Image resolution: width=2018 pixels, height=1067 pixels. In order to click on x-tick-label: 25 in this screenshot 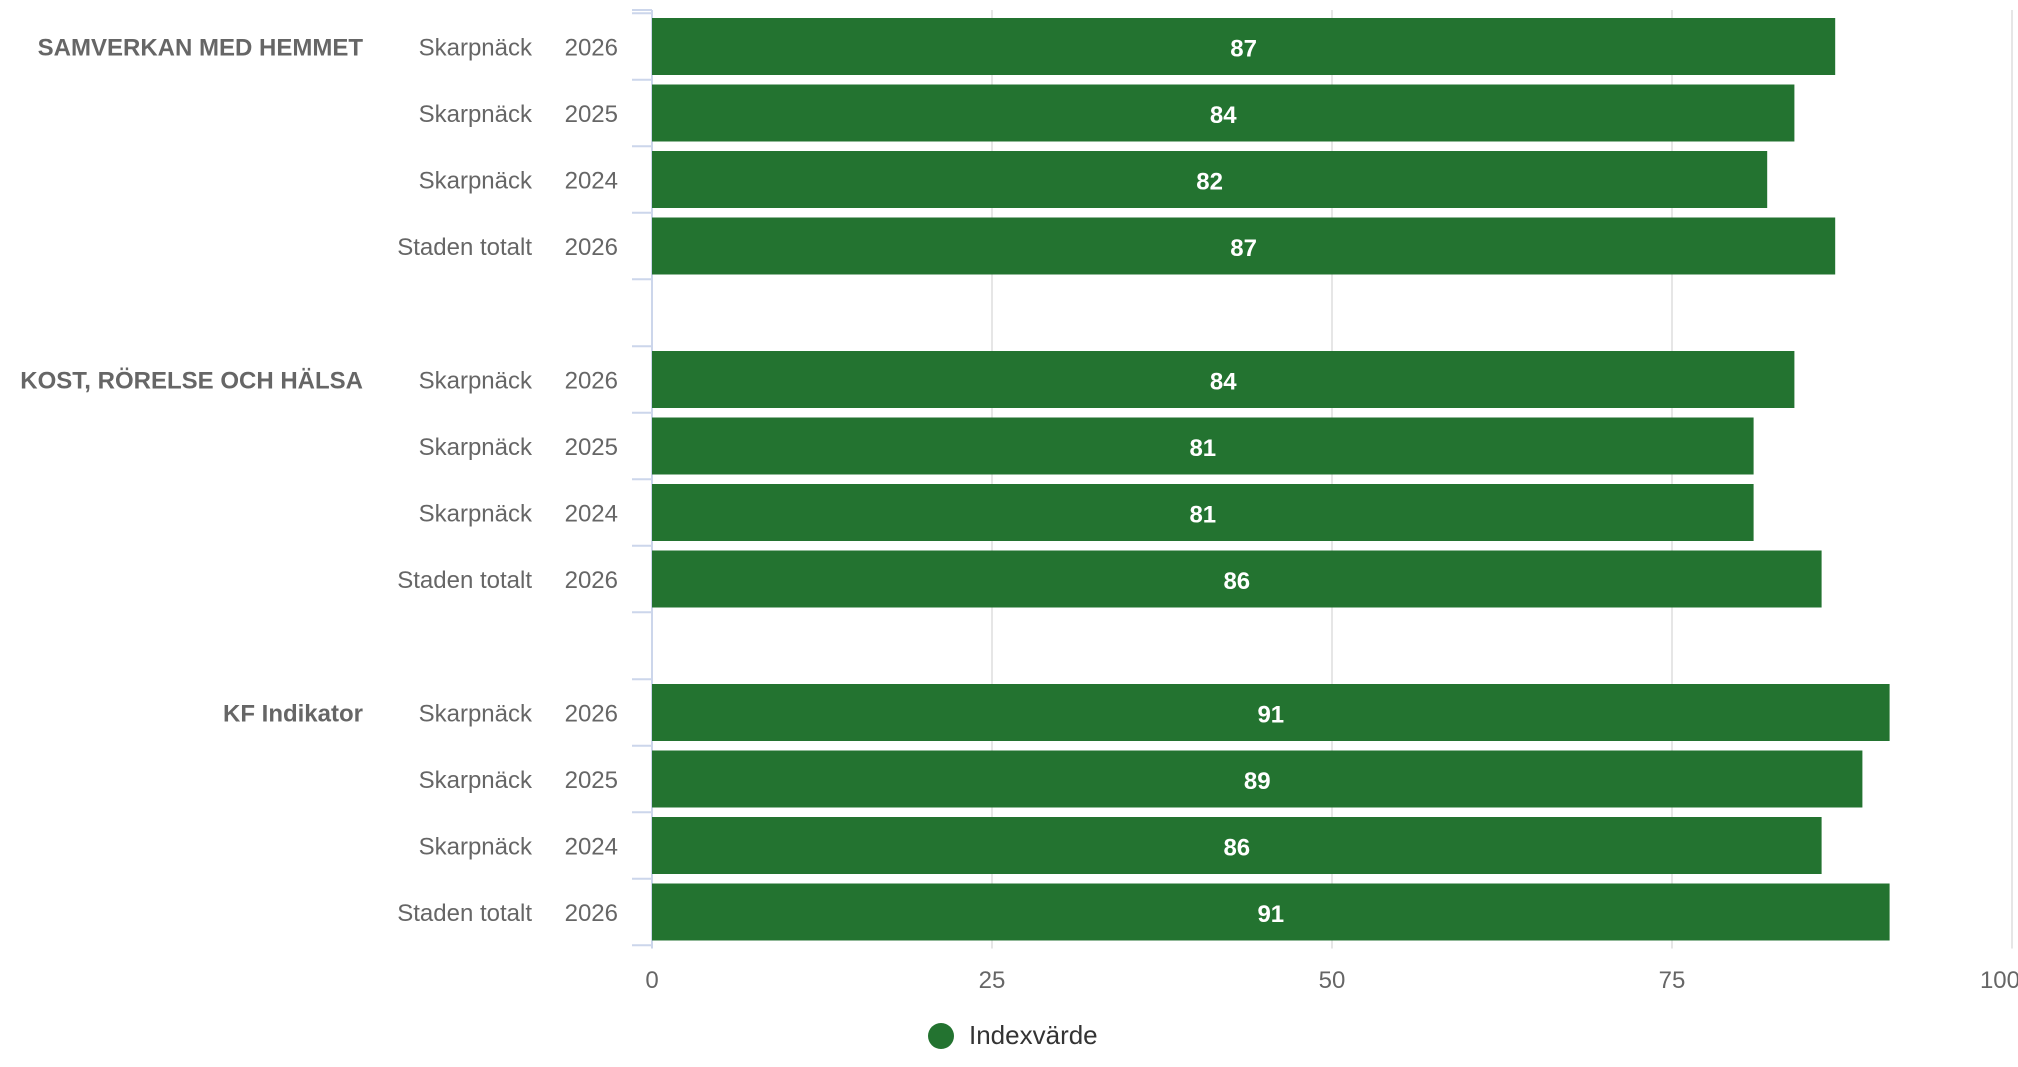, I will do `click(992, 980)`.